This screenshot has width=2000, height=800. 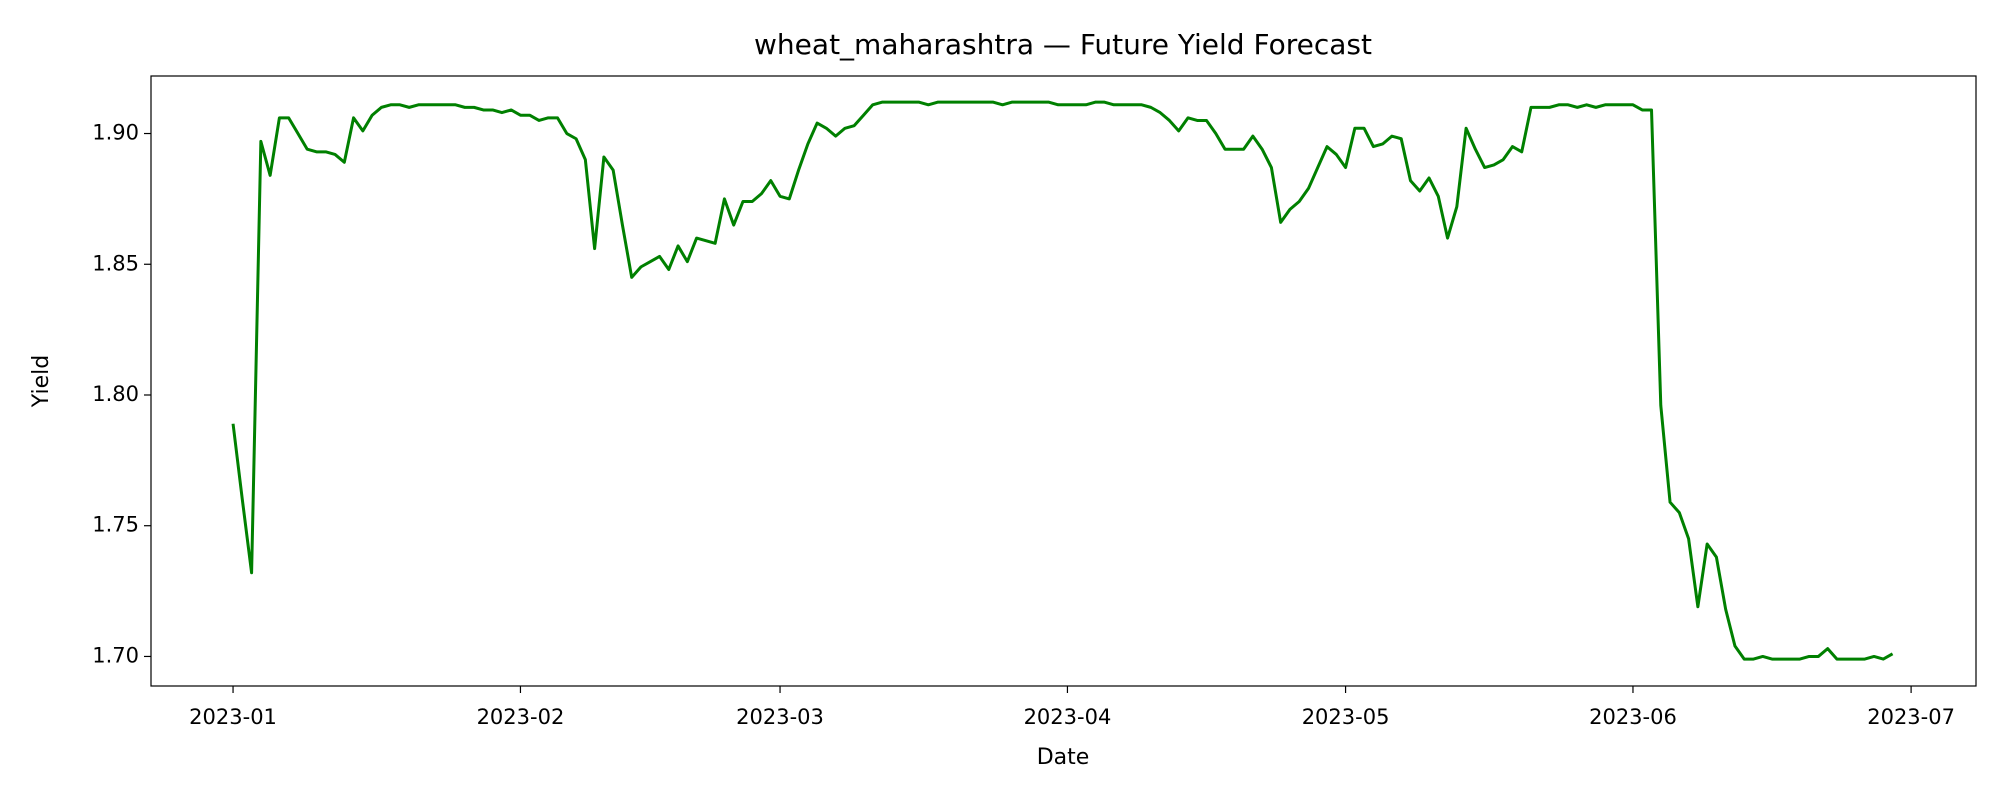 I want to click on y-tick-label: 1.80, so click(x=115, y=394).